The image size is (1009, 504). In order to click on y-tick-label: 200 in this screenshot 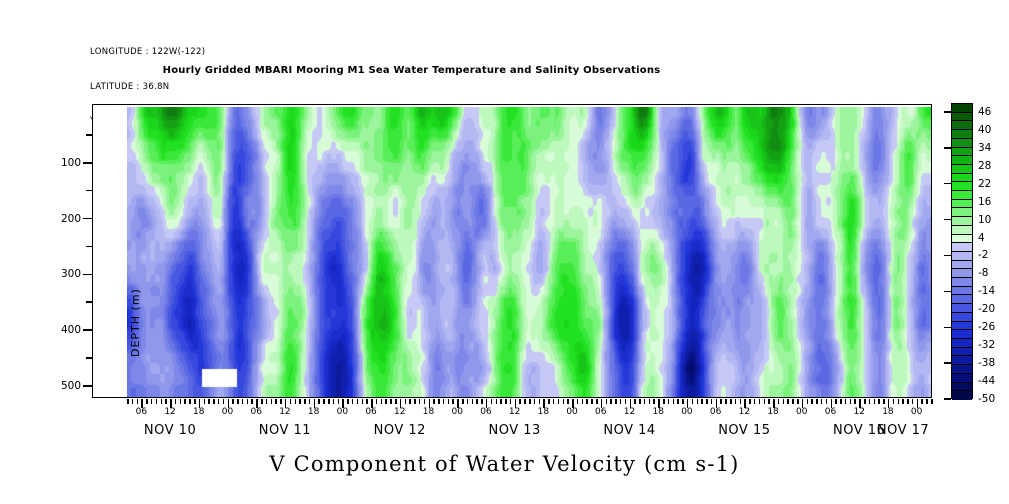, I will do `click(70, 218)`.